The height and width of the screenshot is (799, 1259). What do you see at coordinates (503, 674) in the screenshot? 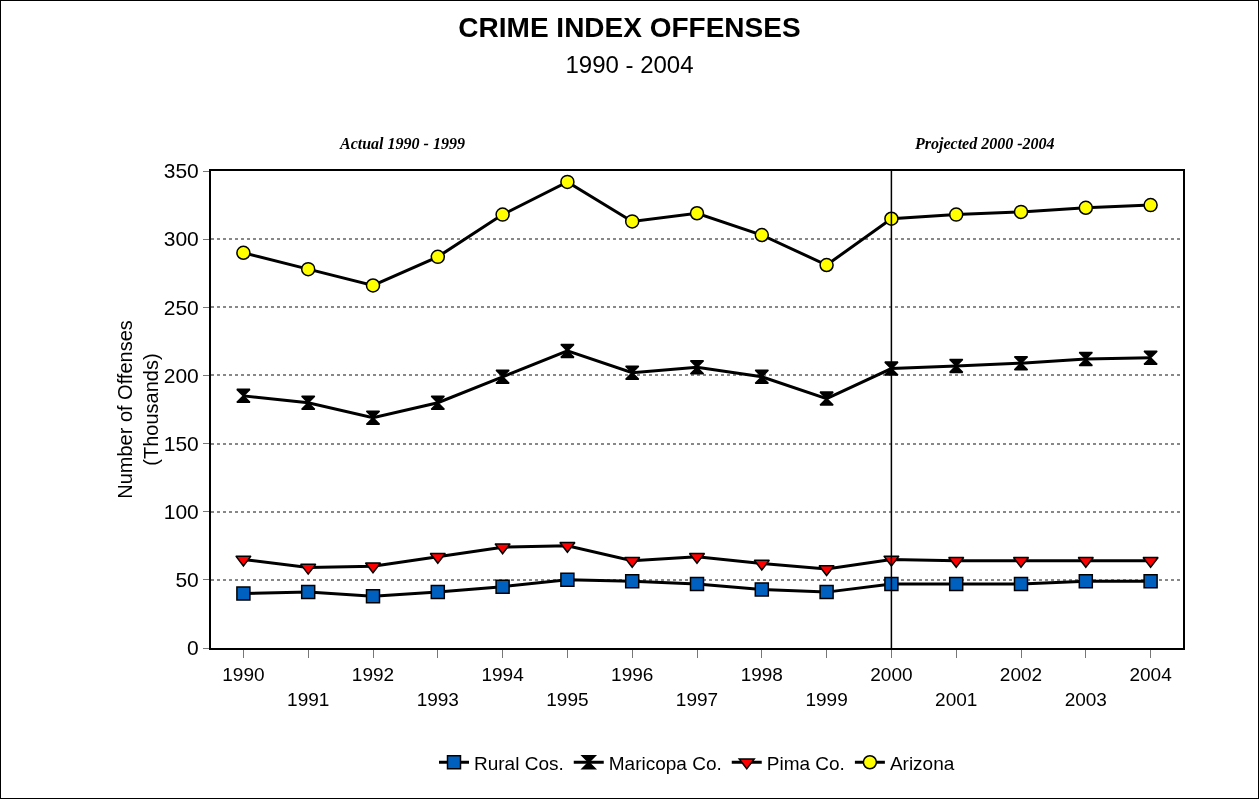
I see `x-tick-label: 1994` at bounding box center [503, 674].